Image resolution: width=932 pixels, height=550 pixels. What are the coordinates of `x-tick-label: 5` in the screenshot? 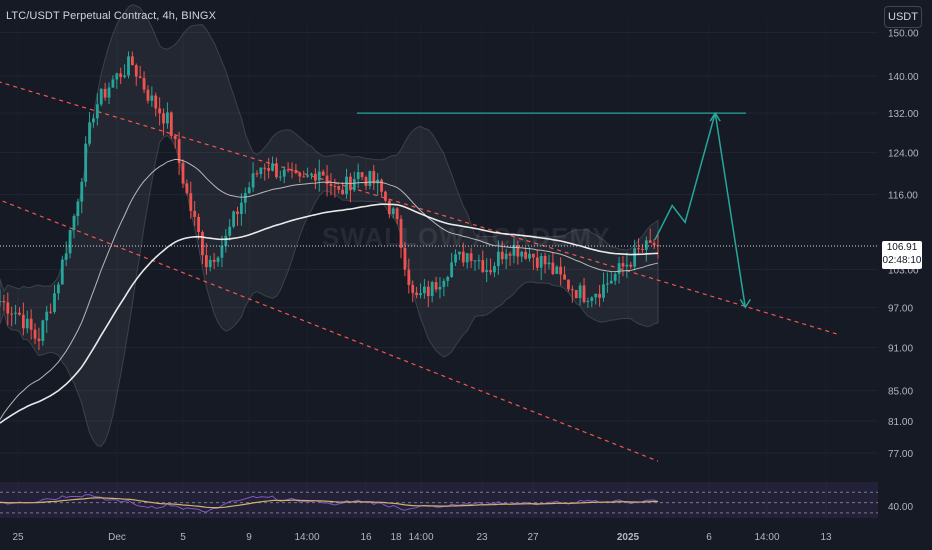 It's located at (183, 537).